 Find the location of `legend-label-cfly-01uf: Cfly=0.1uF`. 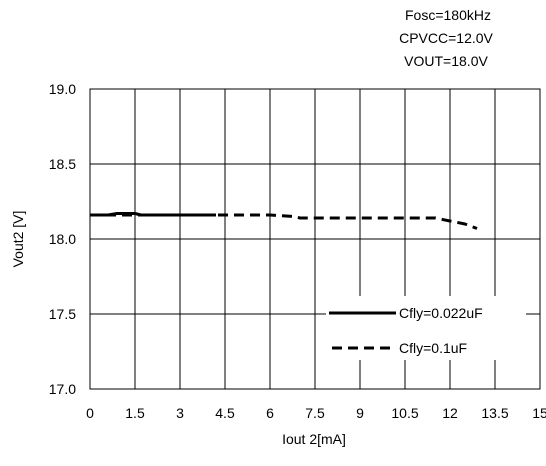

legend-label-cfly-01uf: Cfly=0.1uF is located at coordinates (433, 348).